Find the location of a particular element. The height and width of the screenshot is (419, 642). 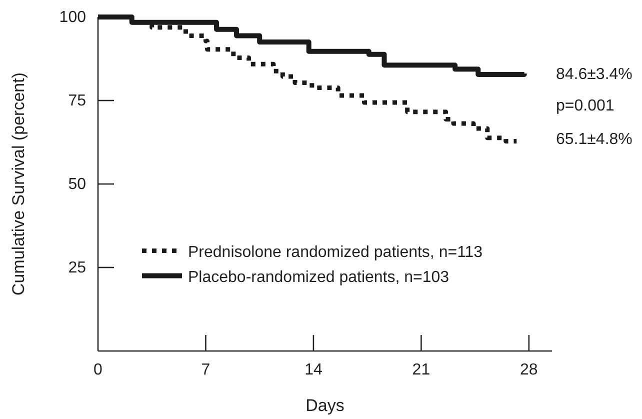

y-axis-title: Cumulative Survival (percent) is located at coordinates (18, 184).